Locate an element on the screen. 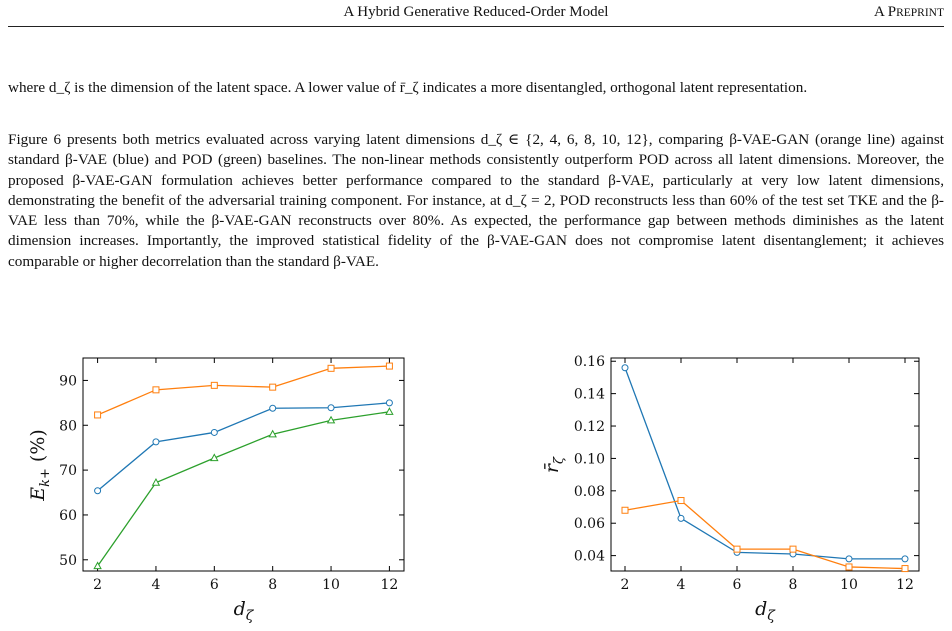 The width and height of the screenshot is (952, 631). energy-xtick-label: 10 is located at coordinates (331, 585).